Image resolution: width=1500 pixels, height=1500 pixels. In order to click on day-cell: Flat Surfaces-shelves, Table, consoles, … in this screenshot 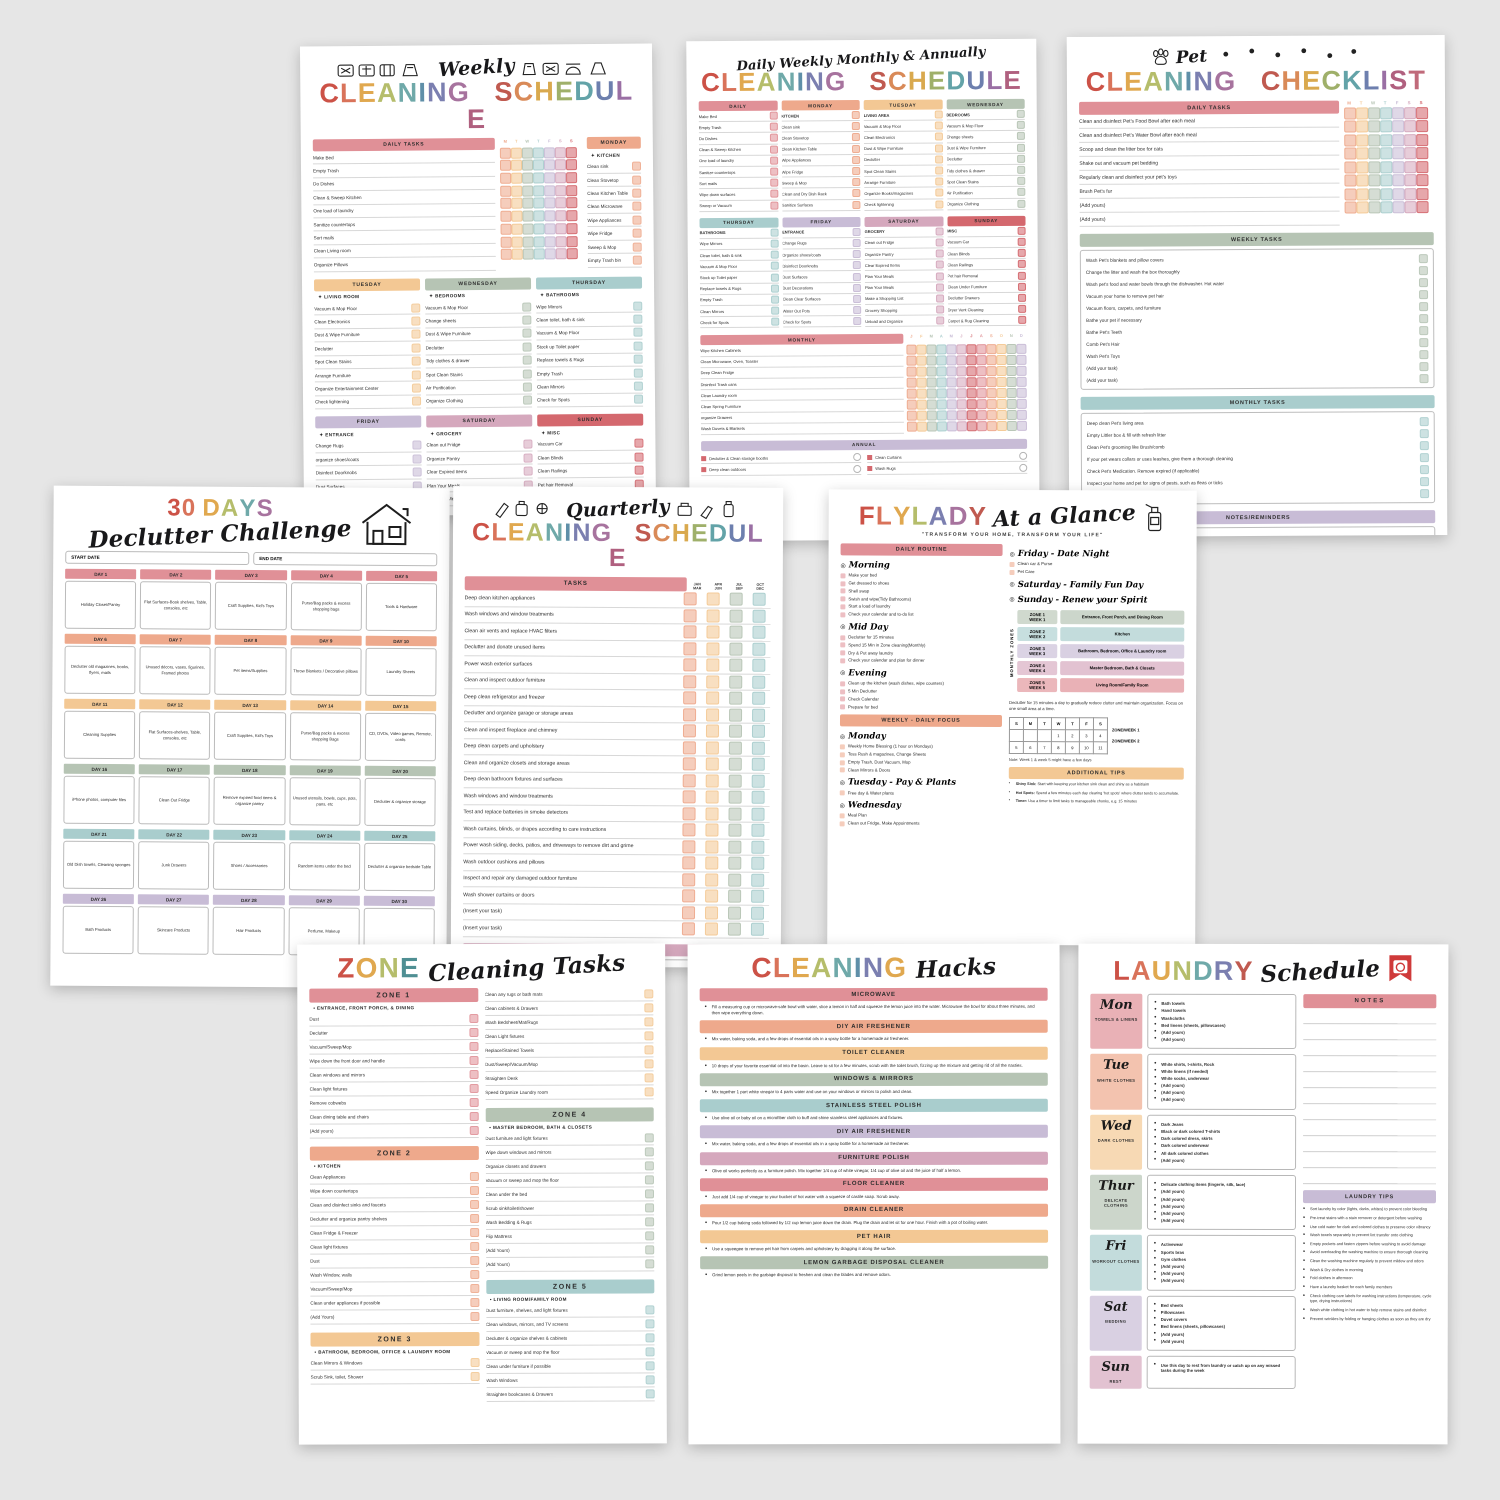, I will do `click(175, 735)`.